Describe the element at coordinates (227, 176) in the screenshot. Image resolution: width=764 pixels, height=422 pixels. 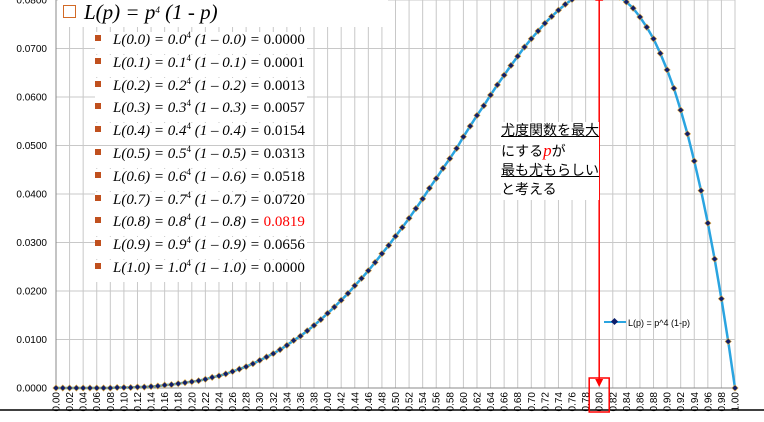
I see `formula-expr-tail: (1 – 0.6) =` at that location.